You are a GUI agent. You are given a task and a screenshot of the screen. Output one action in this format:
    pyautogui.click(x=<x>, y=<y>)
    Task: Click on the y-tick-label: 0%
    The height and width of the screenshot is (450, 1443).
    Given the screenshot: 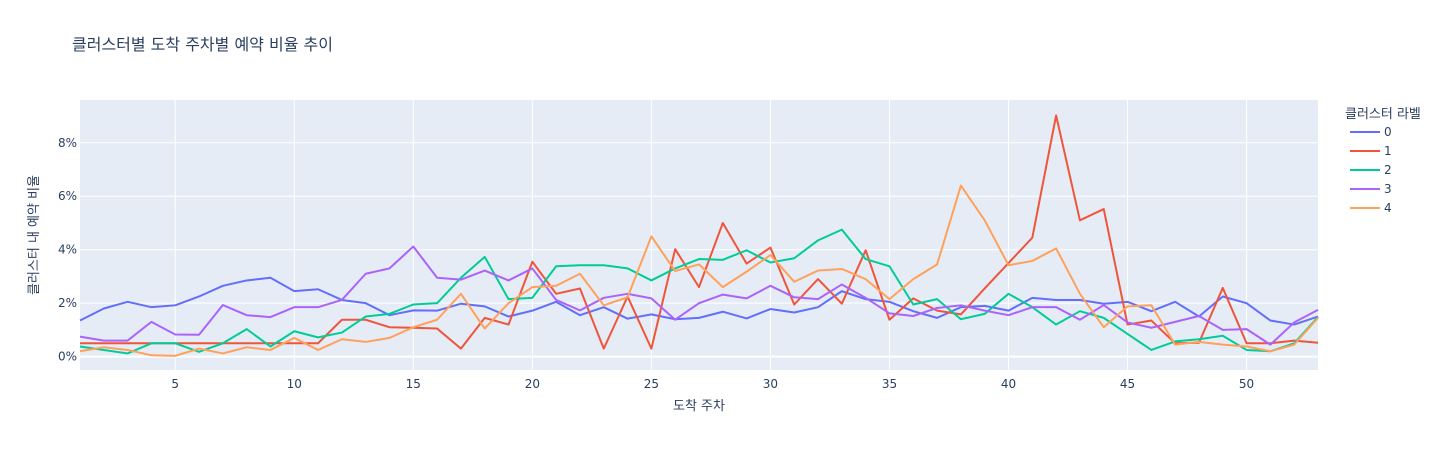 What is the action you would take?
    pyautogui.click(x=67, y=357)
    